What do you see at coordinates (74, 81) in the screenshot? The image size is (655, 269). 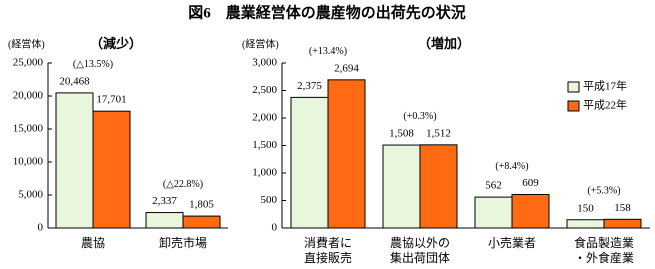 I see `value-label: 20,468` at bounding box center [74, 81].